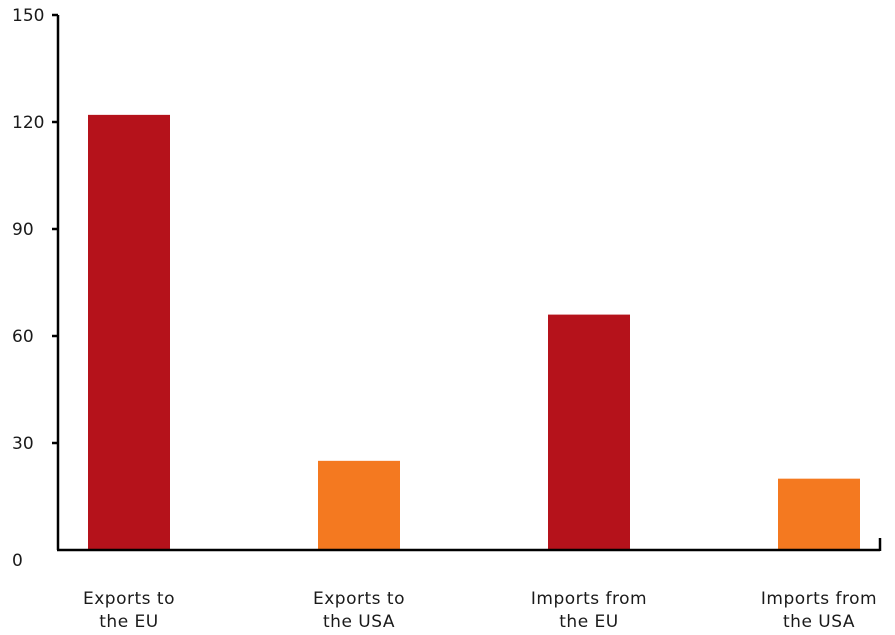 Image resolution: width=895 pixels, height=635 pixels. Describe the element at coordinates (17, 561) in the screenshot. I see `y-tick-label: 0` at that location.